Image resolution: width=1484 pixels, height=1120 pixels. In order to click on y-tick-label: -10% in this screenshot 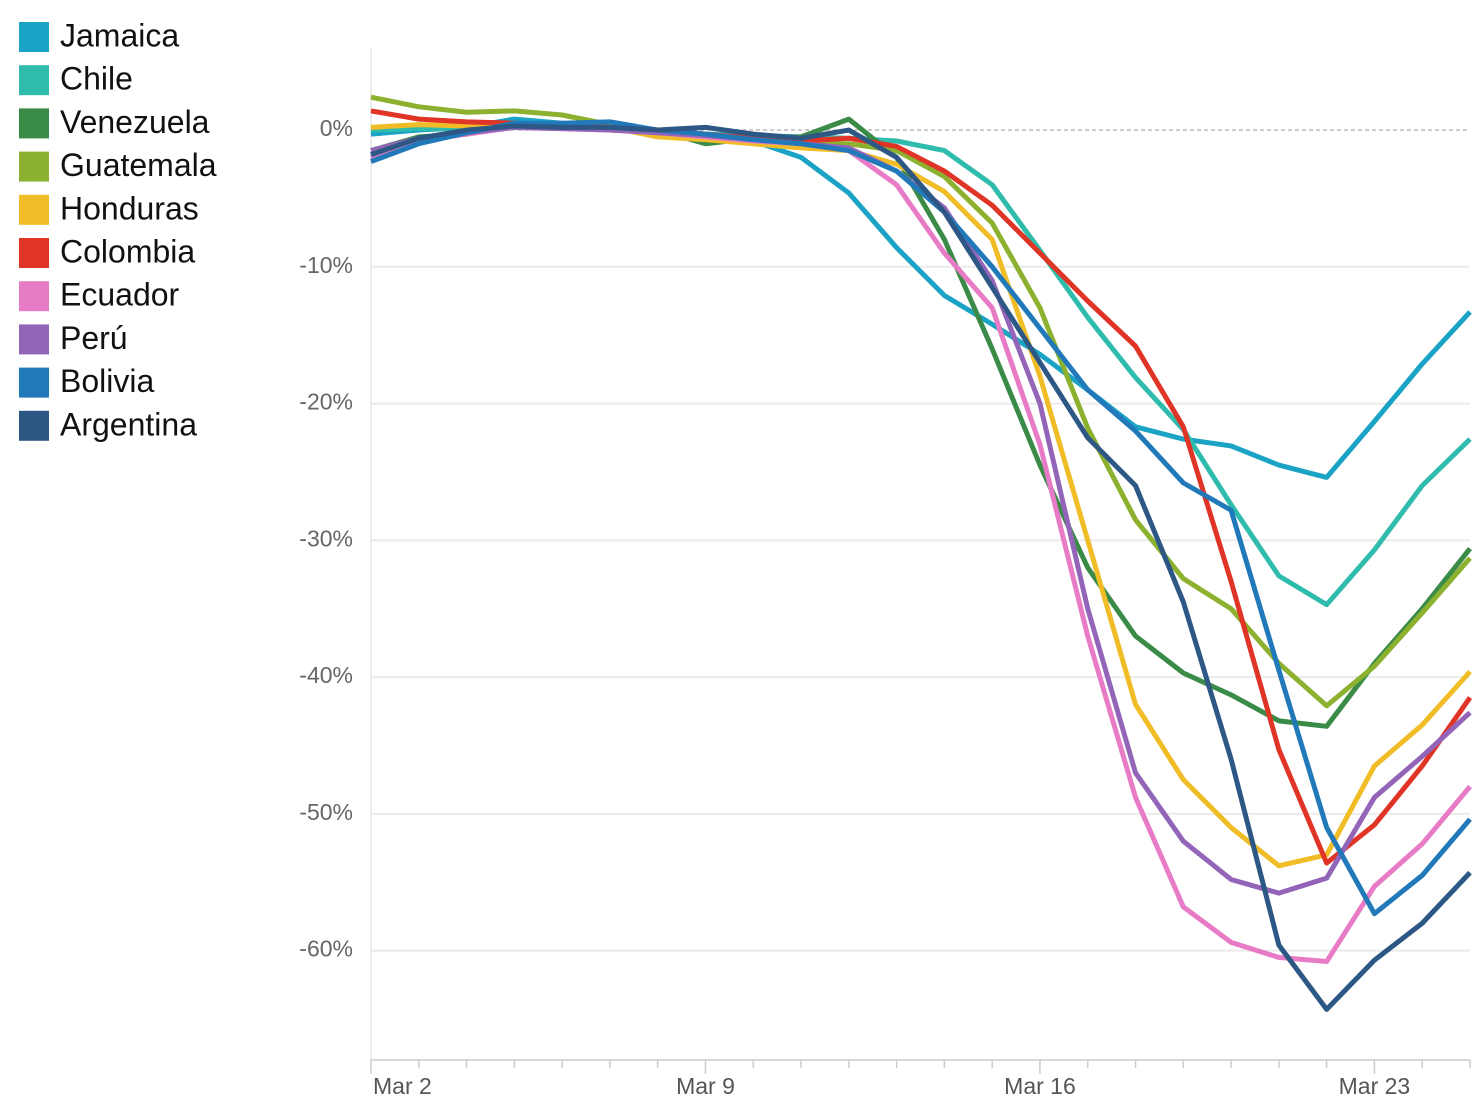, I will do `click(326, 265)`.